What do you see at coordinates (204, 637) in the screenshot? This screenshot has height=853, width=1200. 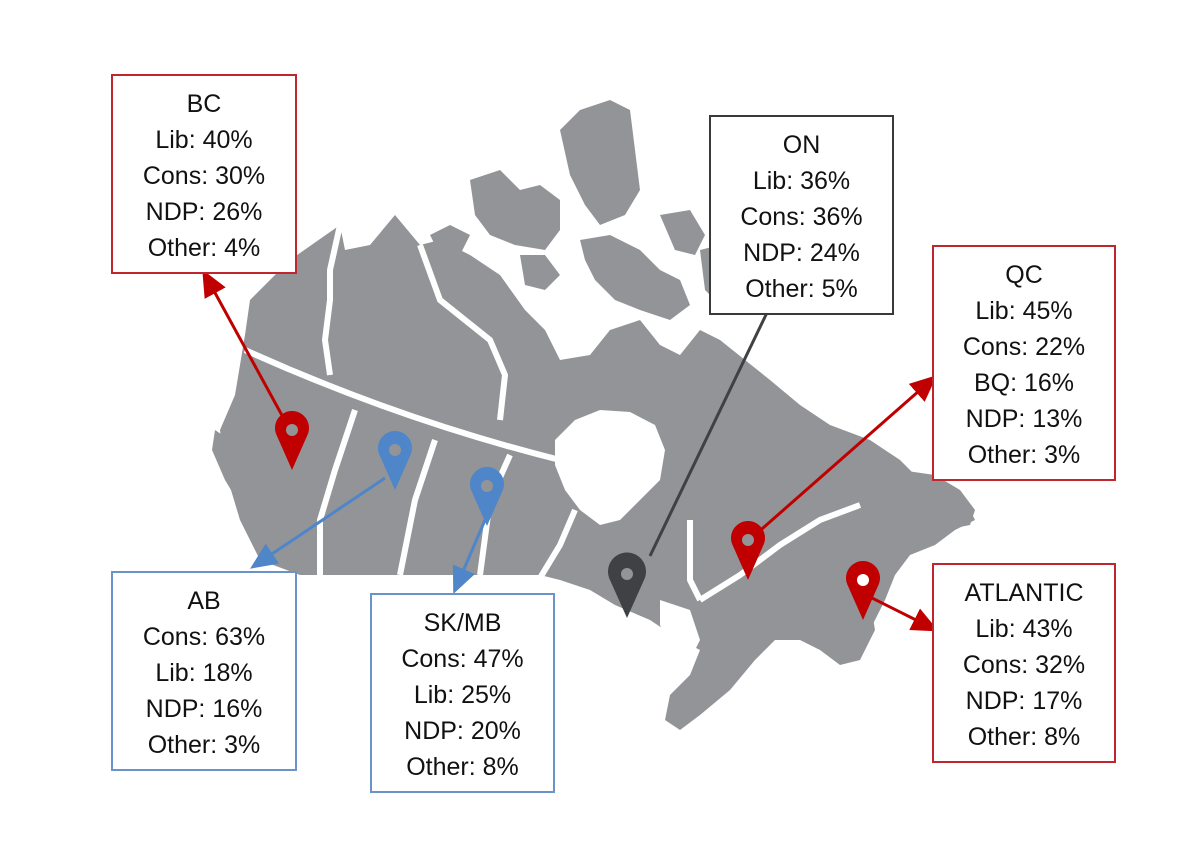 I see `result-line: Cons: 63%` at bounding box center [204, 637].